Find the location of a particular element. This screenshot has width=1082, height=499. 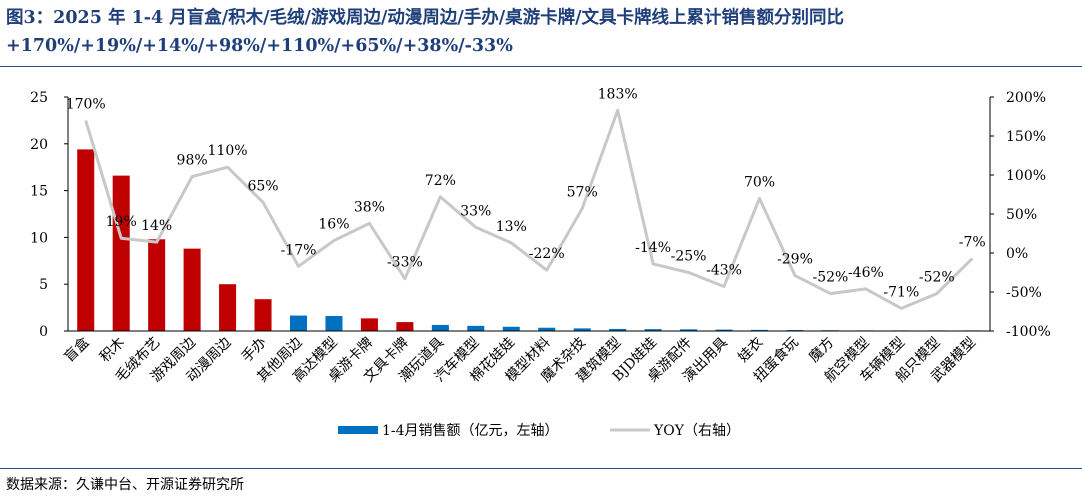

legend: 1-4月销售额（亿元，左轴） YOY（右轴） is located at coordinates (539, 431).